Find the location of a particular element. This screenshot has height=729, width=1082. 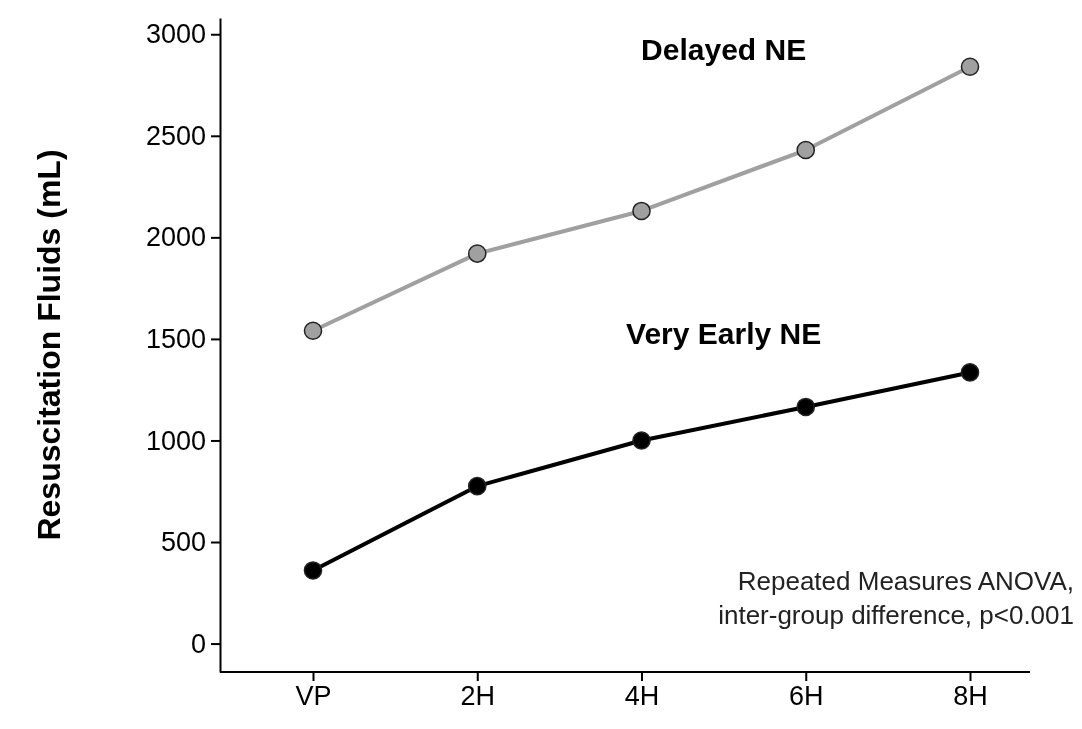

y-tick-label: 1500 is located at coordinates (175, 339).